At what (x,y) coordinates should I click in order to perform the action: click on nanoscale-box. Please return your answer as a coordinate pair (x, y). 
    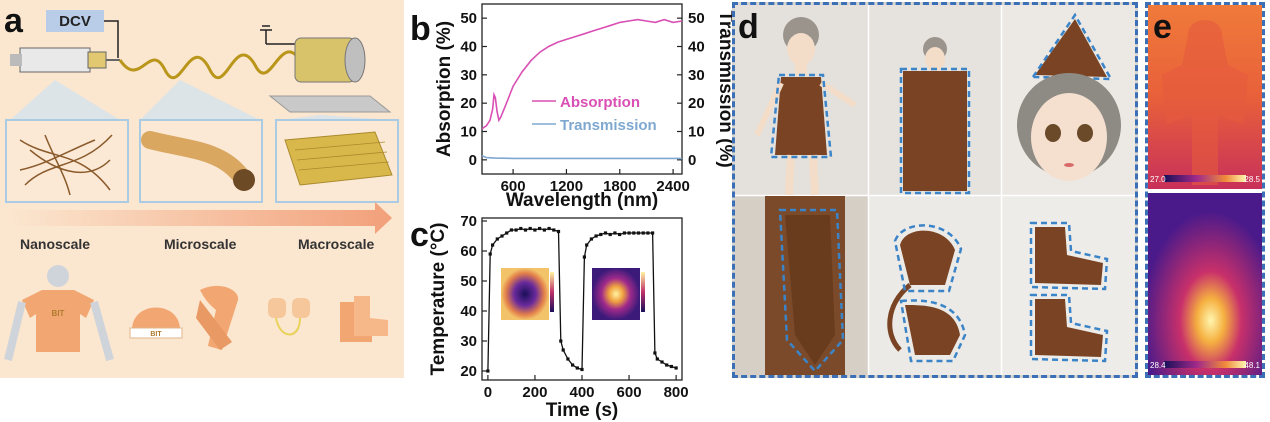
    Looking at the image, I should click on (67, 161).